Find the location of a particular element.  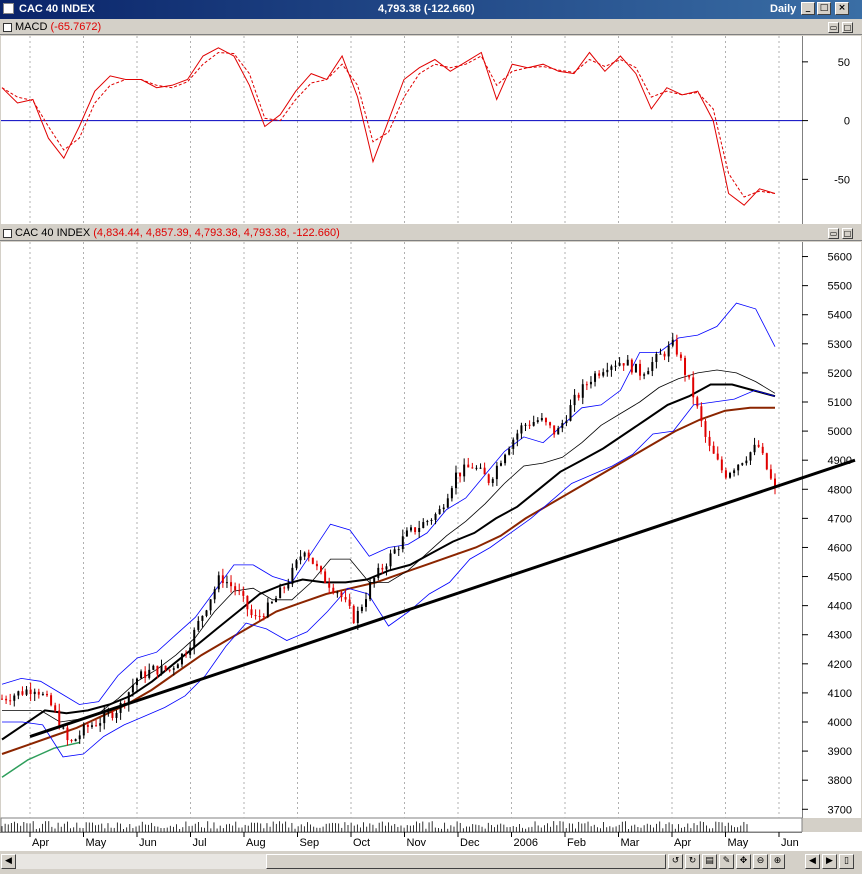

price-y-tick-label: 4500 is located at coordinates (840, 578).